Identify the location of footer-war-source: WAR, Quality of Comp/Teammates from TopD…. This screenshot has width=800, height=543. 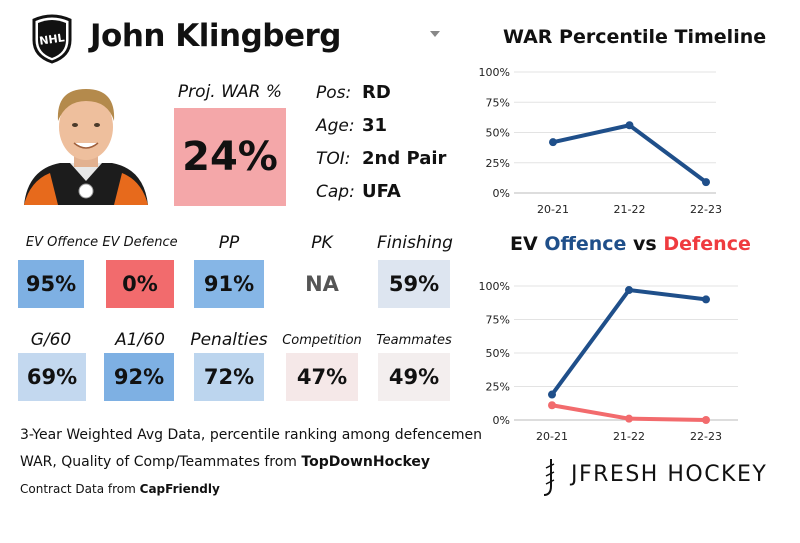
(225, 462).